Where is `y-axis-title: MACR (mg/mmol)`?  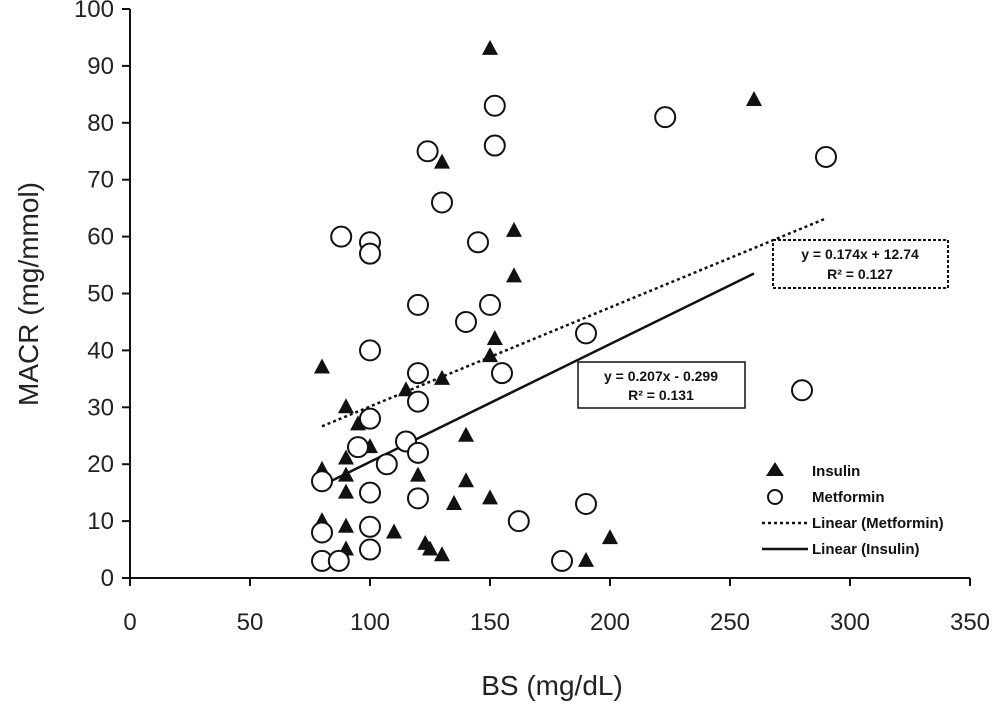
y-axis-title: MACR (mg/mmol) is located at coordinates (28, 294).